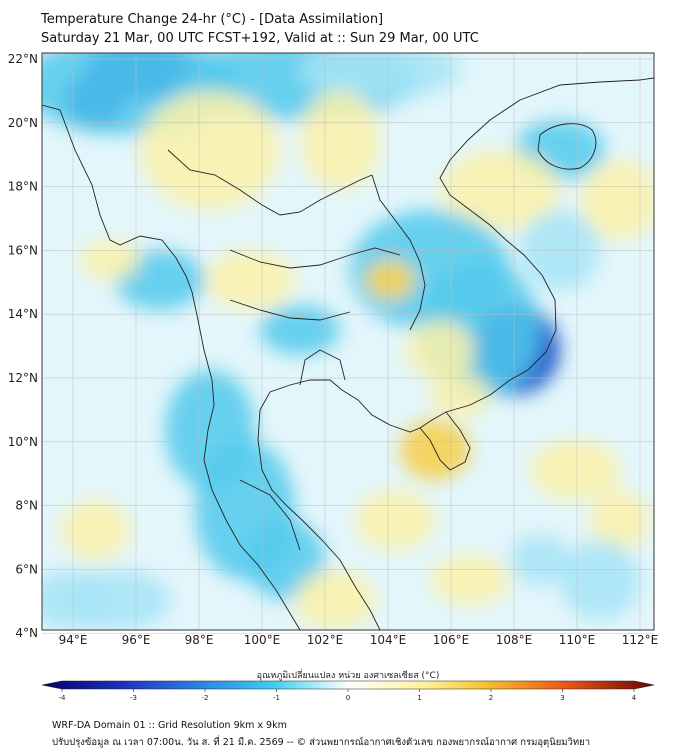 The height and width of the screenshot is (756, 676). Describe the element at coordinates (491, 698) in the screenshot. I see `colorbar-tick-label: 2` at that location.